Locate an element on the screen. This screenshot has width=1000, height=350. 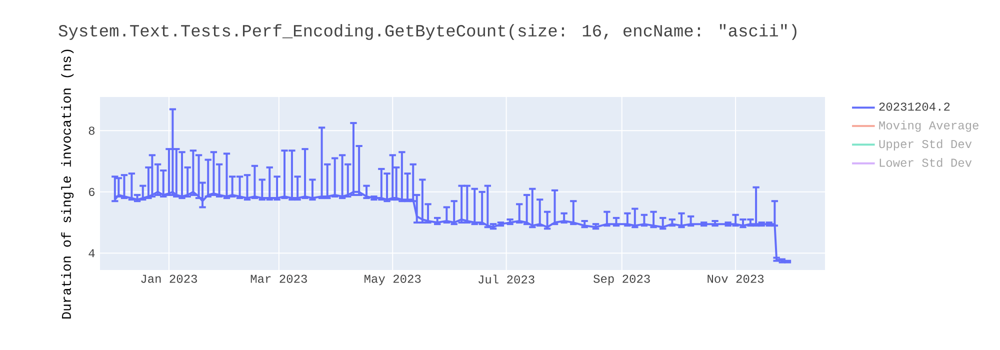
x-tick-label: Jan 2023 is located at coordinates (169, 278).